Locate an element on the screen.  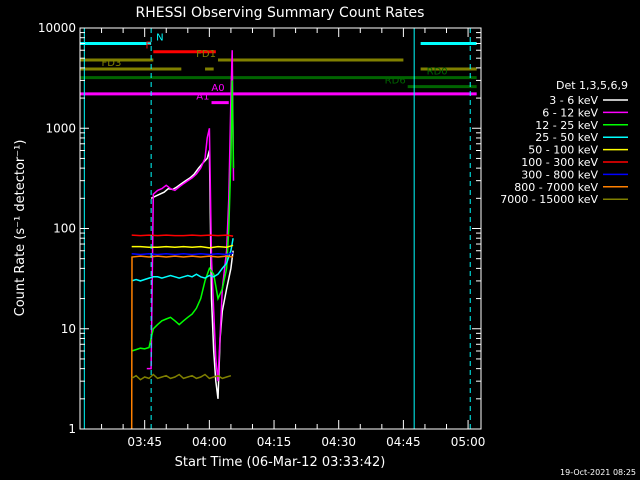
legend-label-1: 6 - 12 keV is located at coordinates (570, 112).